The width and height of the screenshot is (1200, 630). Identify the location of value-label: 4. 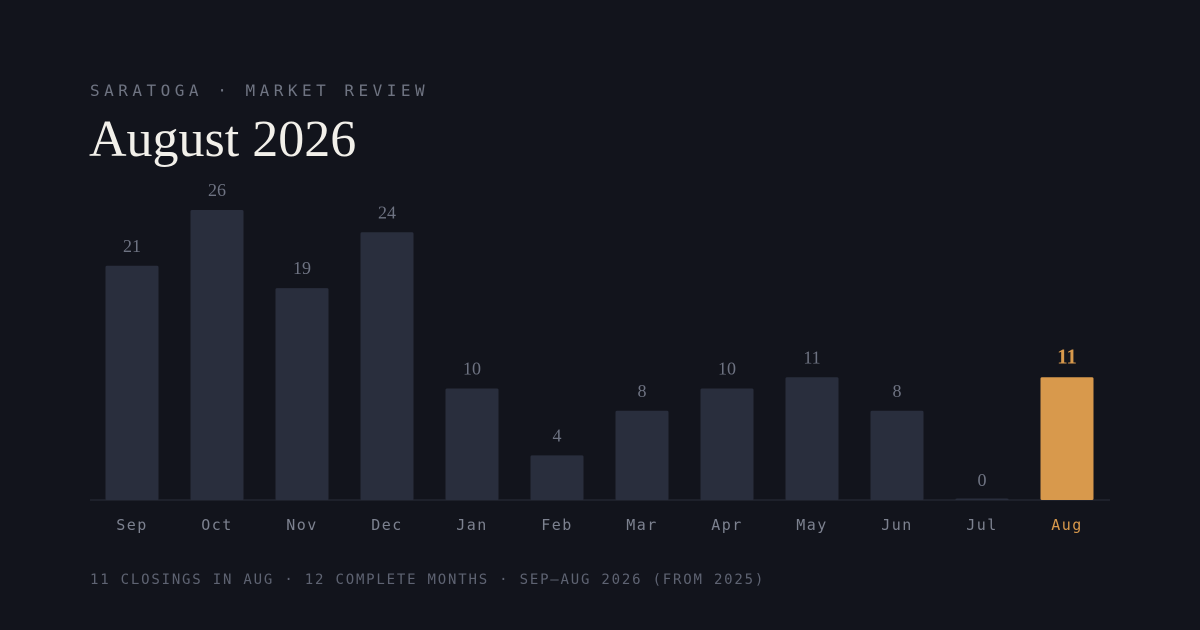
(557, 435).